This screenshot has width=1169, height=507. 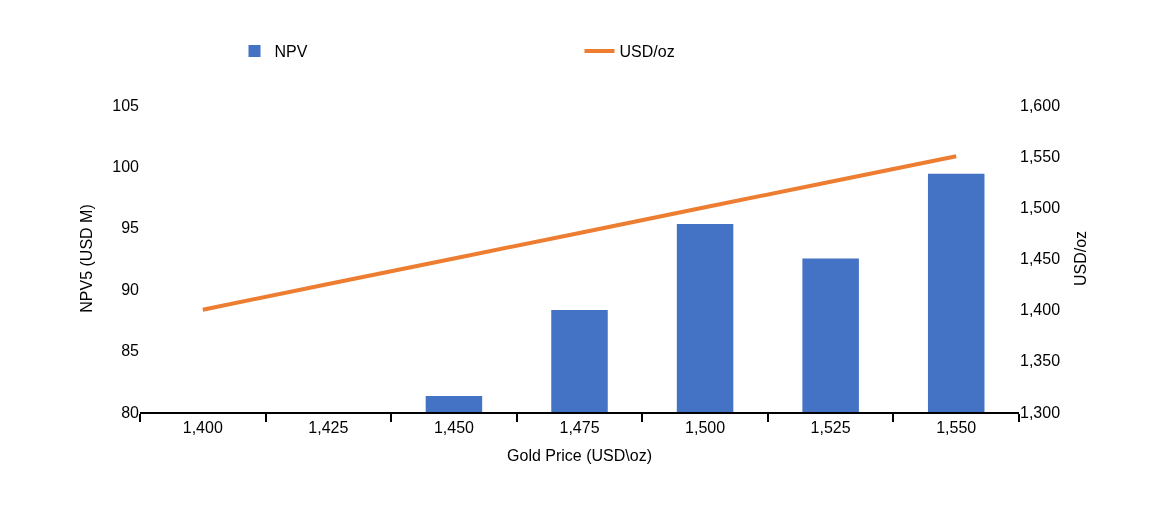 What do you see at coordinates (1040, 310) in the screenshot?
I see `y2-tick-label: 1,400` at bounding box center [1040, 310].